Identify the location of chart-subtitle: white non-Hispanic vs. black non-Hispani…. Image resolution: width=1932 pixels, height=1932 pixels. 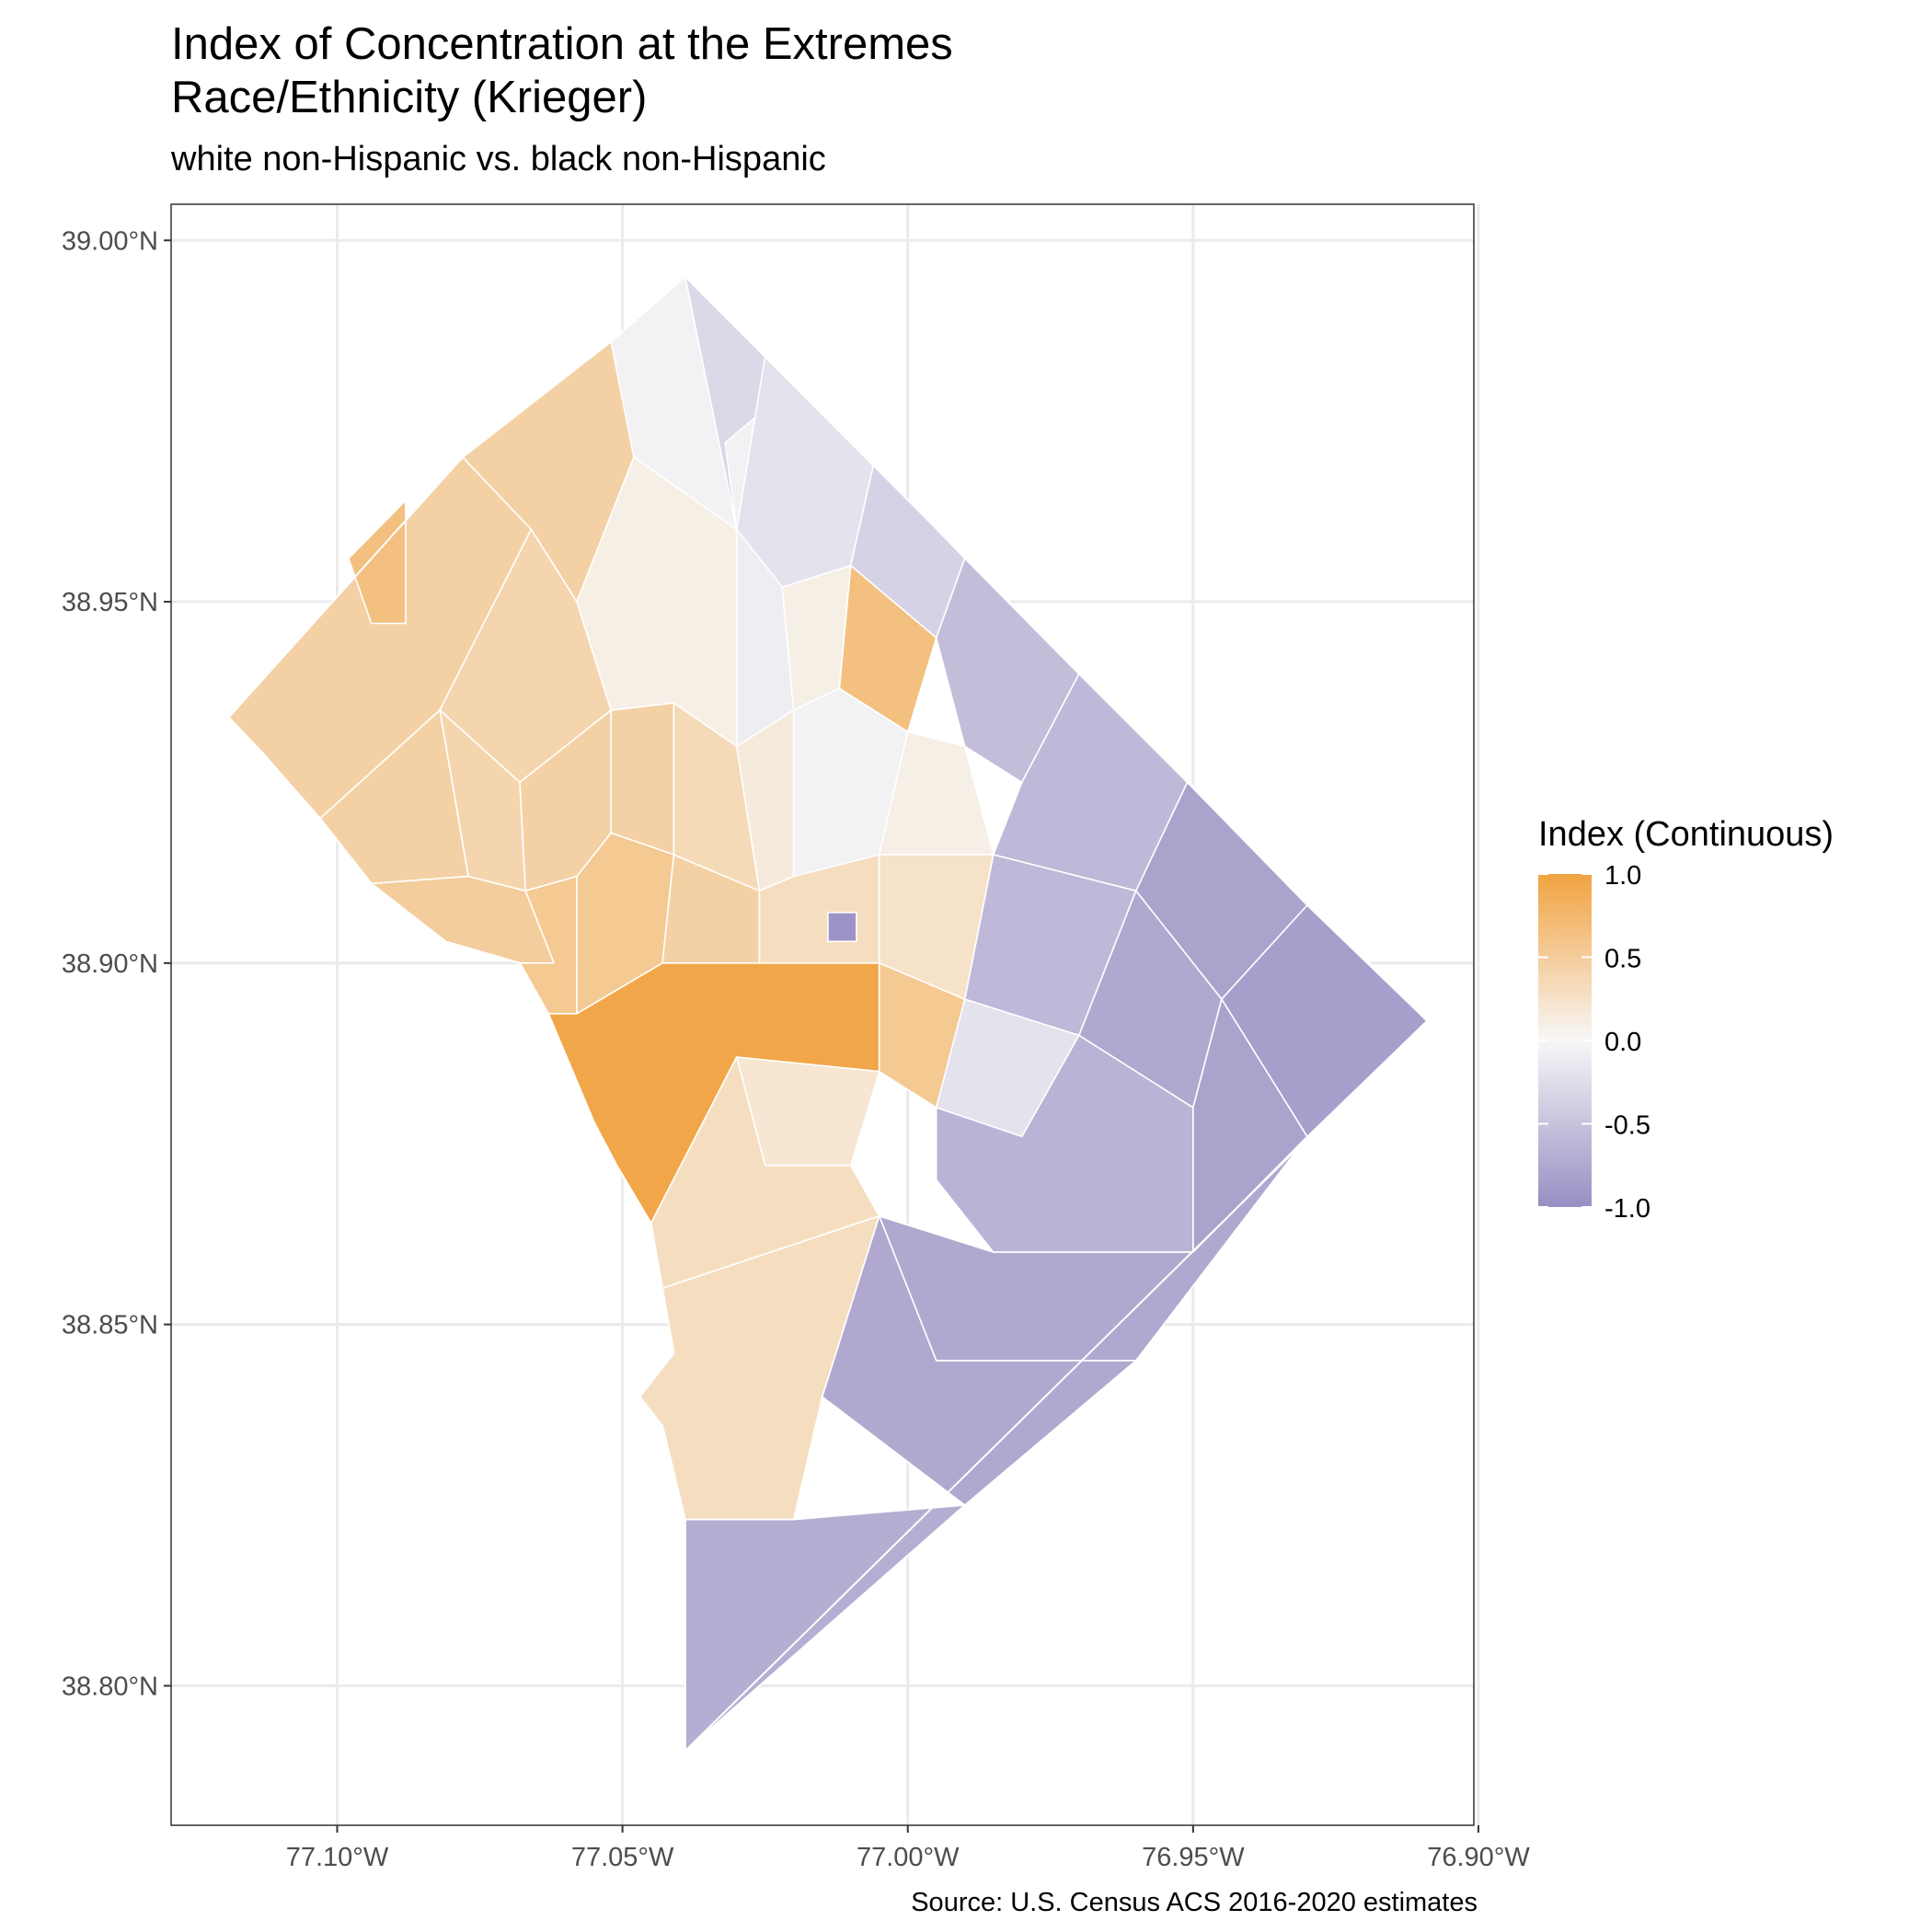
(498, 159).